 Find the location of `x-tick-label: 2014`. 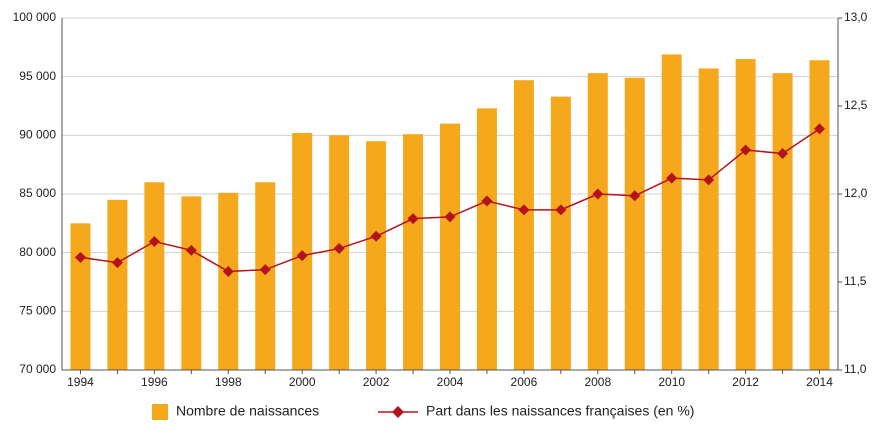

x-tick-label: 2014 is located at coordinates (819, 382).